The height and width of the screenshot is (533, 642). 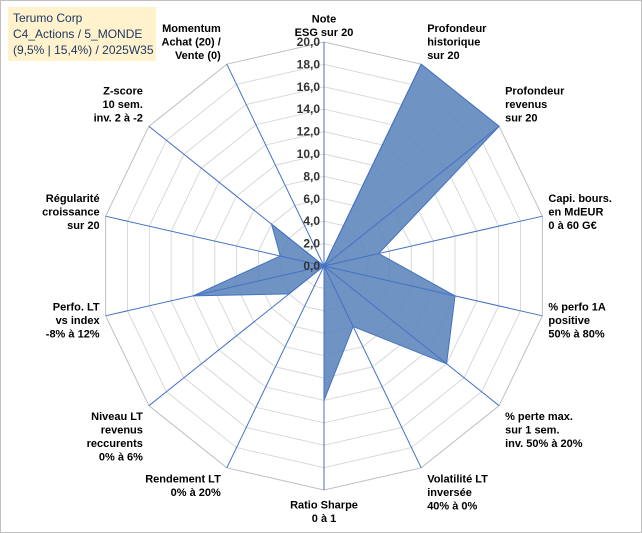 What do you see at coordinates (311, 176) in the screenshot?
I see `tick-label: 8,0` at bounding box center [311, 176].